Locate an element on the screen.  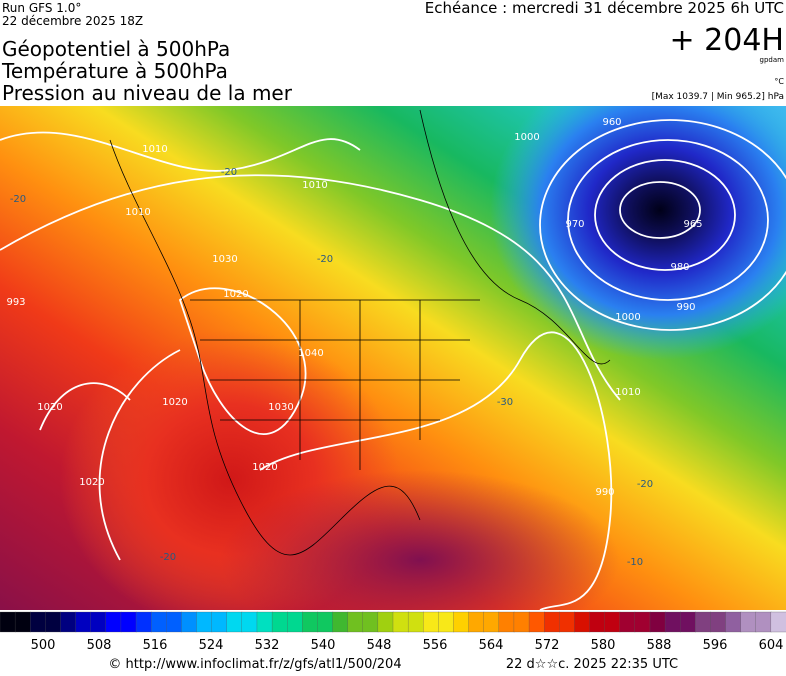
lead-time: + 204H is located at coordinates (727, 40).